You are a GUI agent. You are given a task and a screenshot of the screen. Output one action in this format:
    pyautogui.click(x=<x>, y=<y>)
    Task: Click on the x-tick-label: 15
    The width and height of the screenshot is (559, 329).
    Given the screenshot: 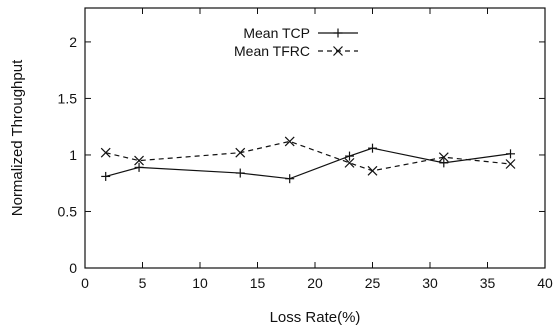 What is the action you would take?
    pyautogui.click(x=258, y=283)
    